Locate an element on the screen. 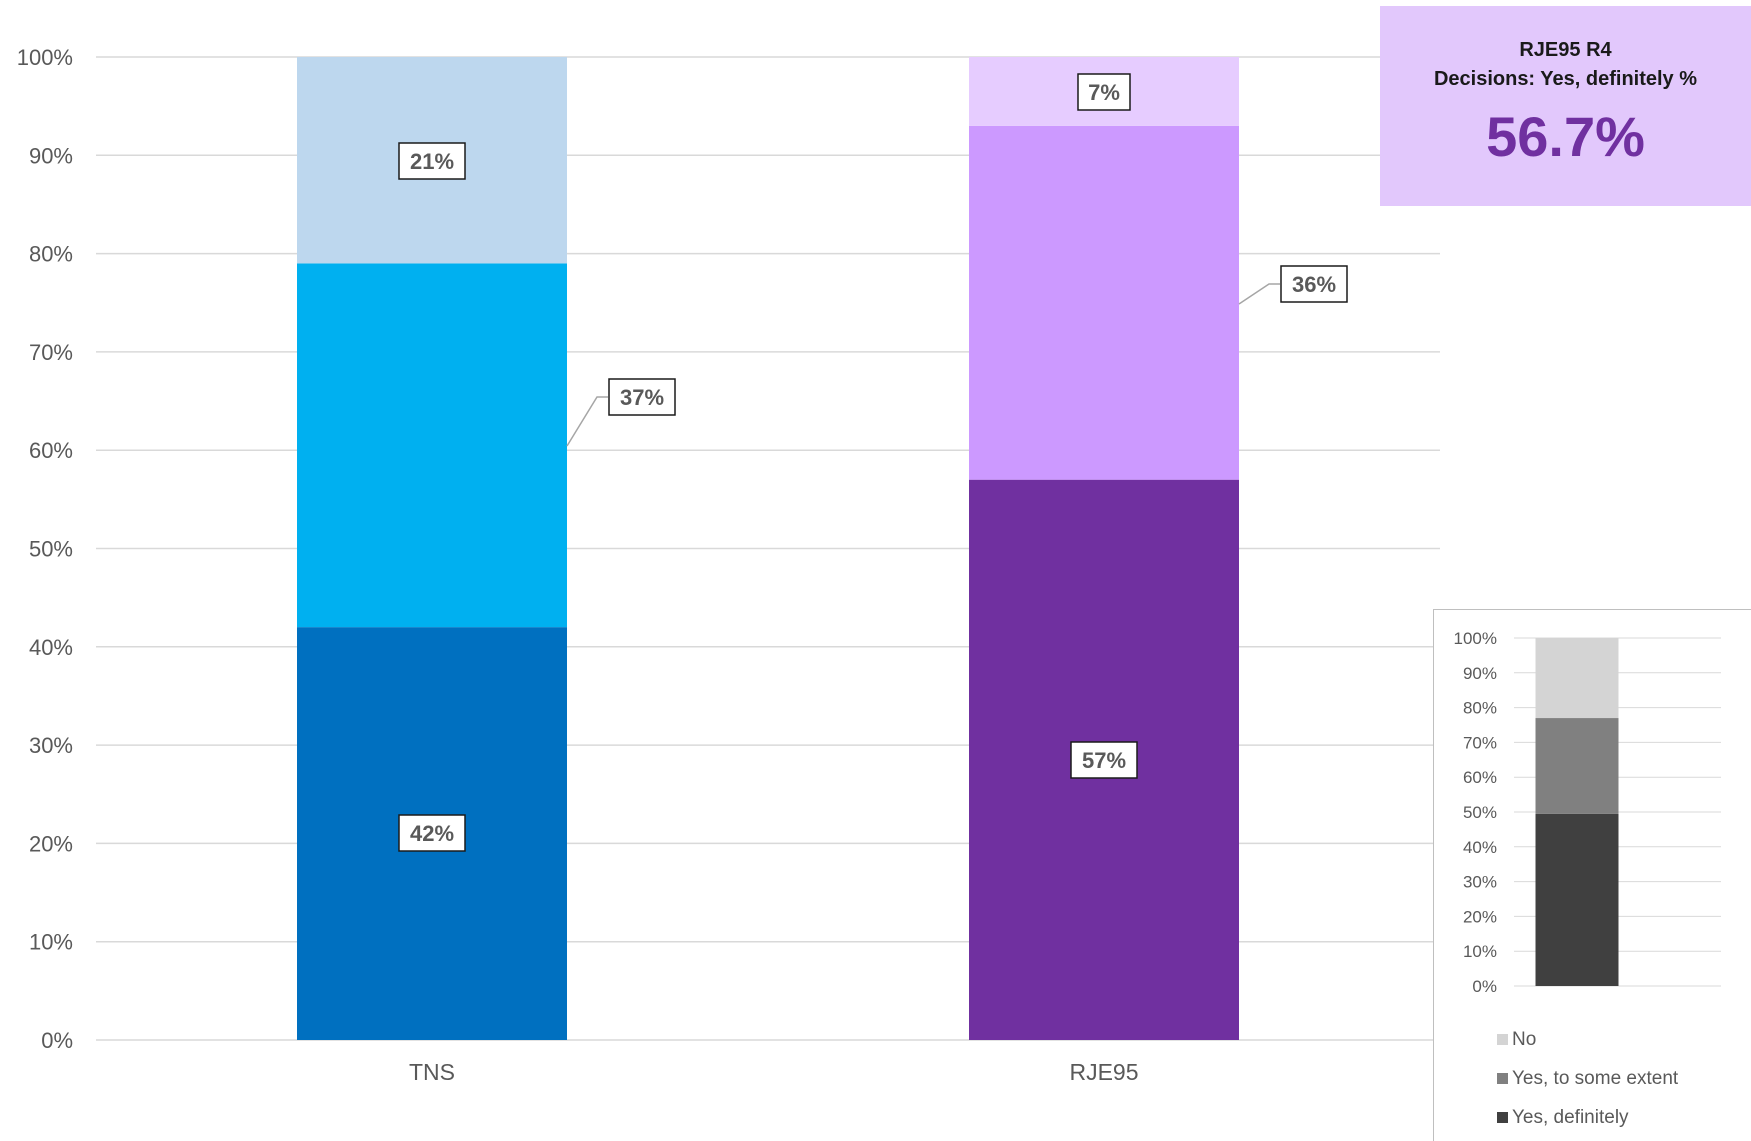 The width and height of the screenshot is (1751, 1141). data-label: 57% is located at coordinates (1104, 760).